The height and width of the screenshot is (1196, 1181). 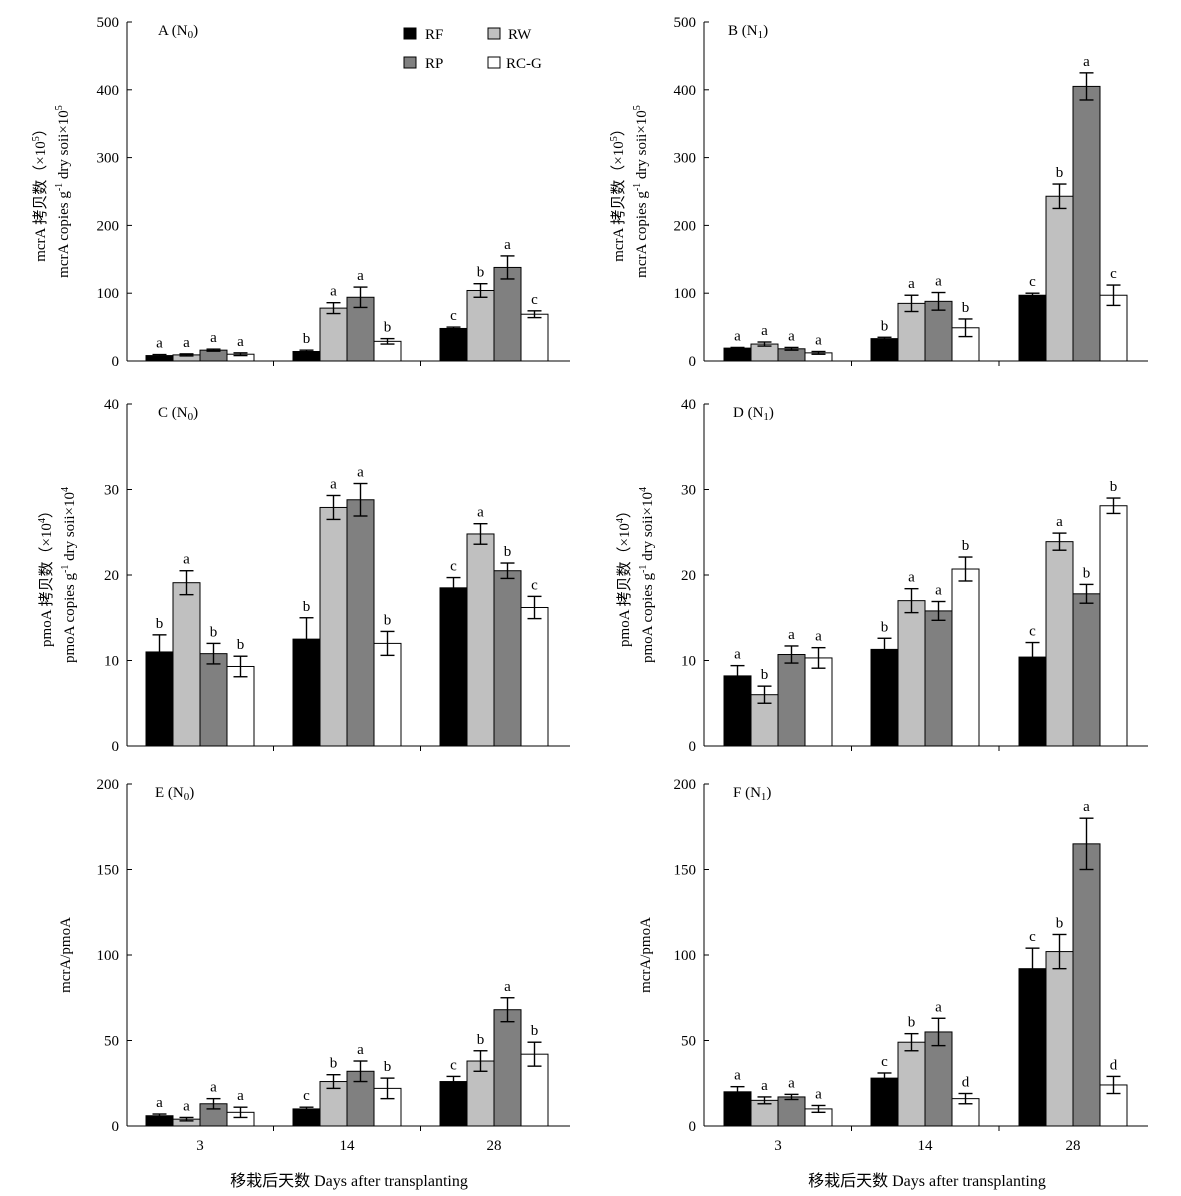 What do you see at coordinates (108, 871) in the screenshot?
I see `y-tick-label: 150` at bounding box center [108, 871].